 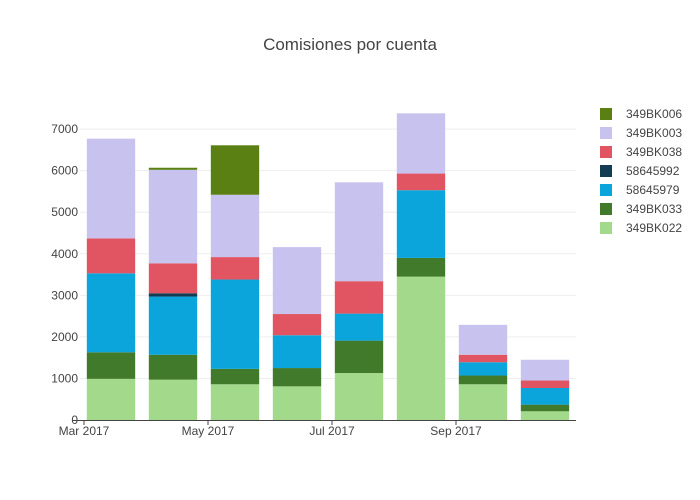 I want to click on y-tick-label: 4000, so click(x=64, y=254).